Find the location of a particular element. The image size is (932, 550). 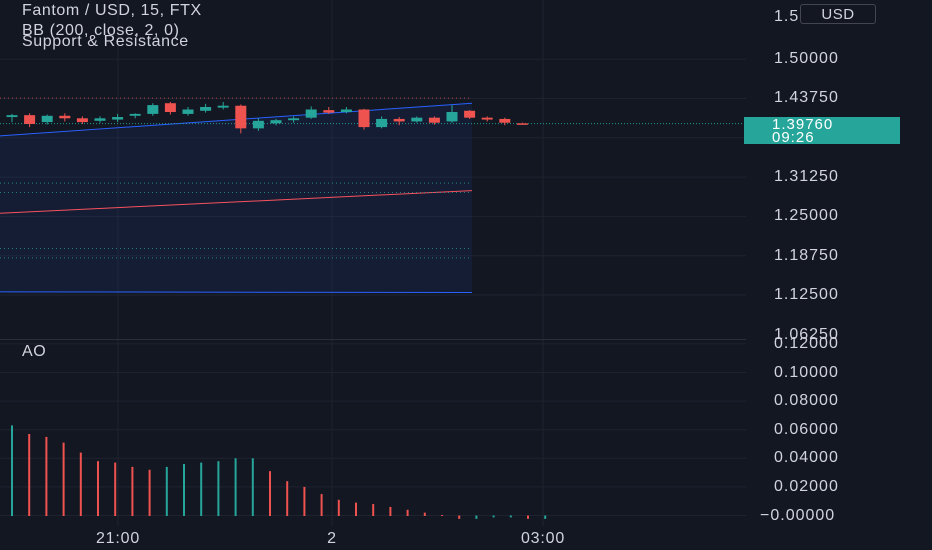

current-price-value: 1.39760 is located at coordinates (803, 124).